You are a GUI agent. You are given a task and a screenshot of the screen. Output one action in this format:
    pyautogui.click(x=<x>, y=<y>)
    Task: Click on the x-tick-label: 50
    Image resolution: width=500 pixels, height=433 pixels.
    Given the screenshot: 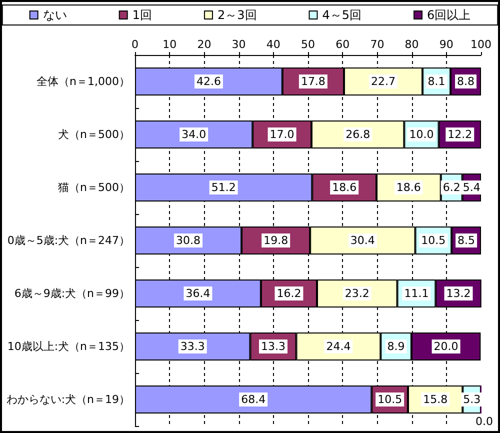 What is the action you would take?
    pyautogui.click(x=308, y=44)
    